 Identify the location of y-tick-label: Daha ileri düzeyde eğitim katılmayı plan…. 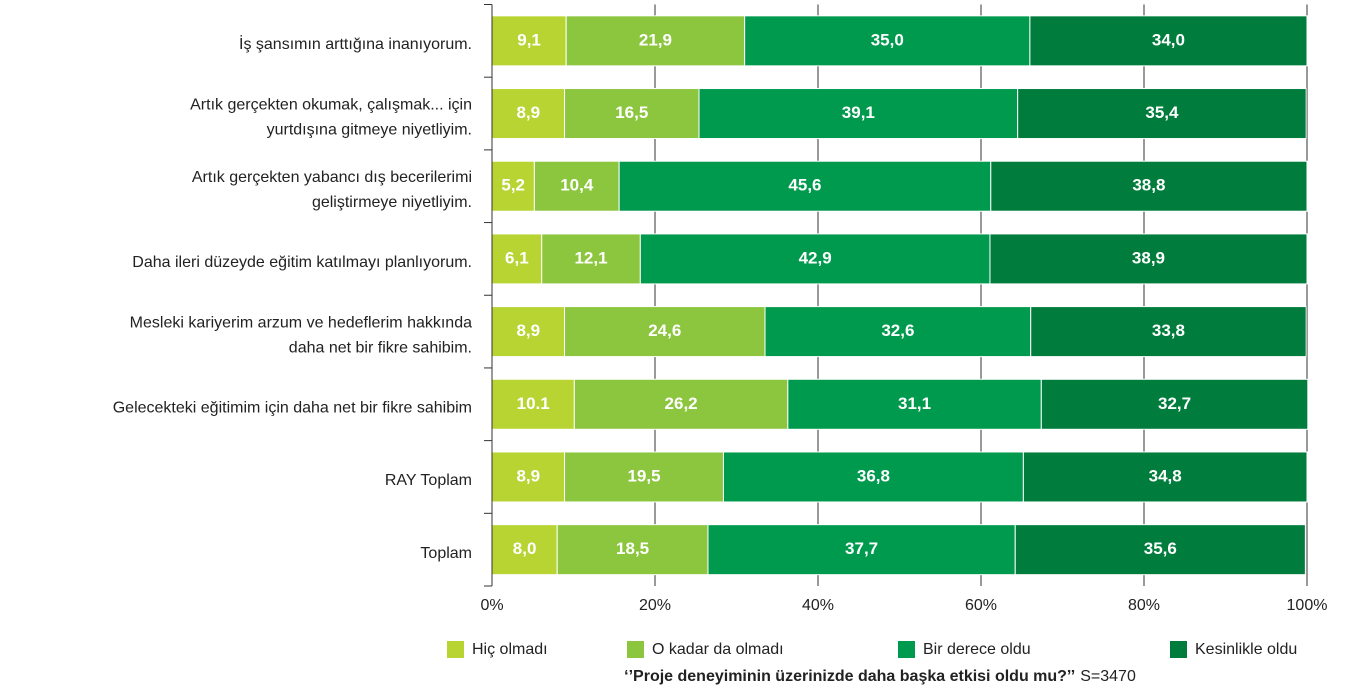
(302, 262).